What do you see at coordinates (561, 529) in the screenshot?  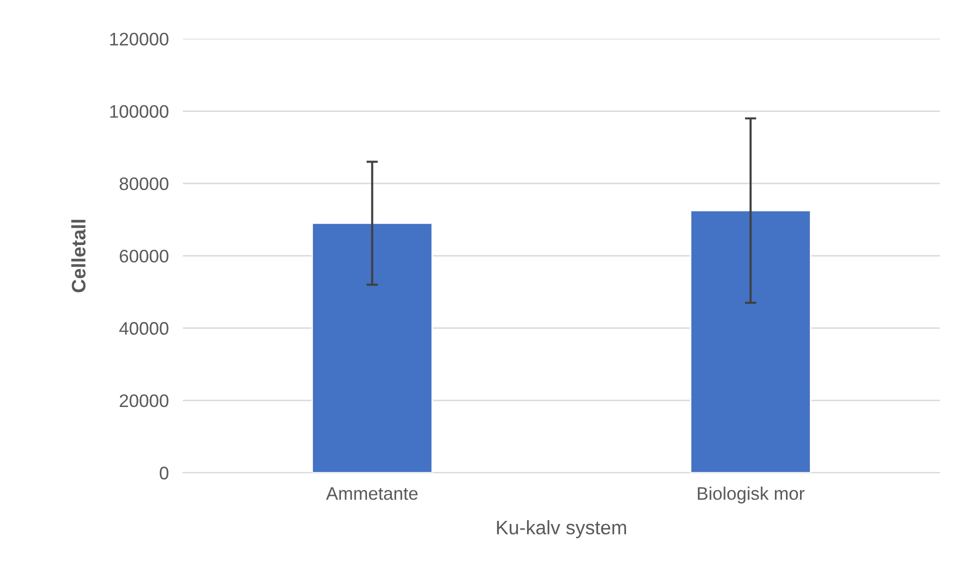 I see `x-axis-title: Ku-kalv system` at bounding box center [561, 529].